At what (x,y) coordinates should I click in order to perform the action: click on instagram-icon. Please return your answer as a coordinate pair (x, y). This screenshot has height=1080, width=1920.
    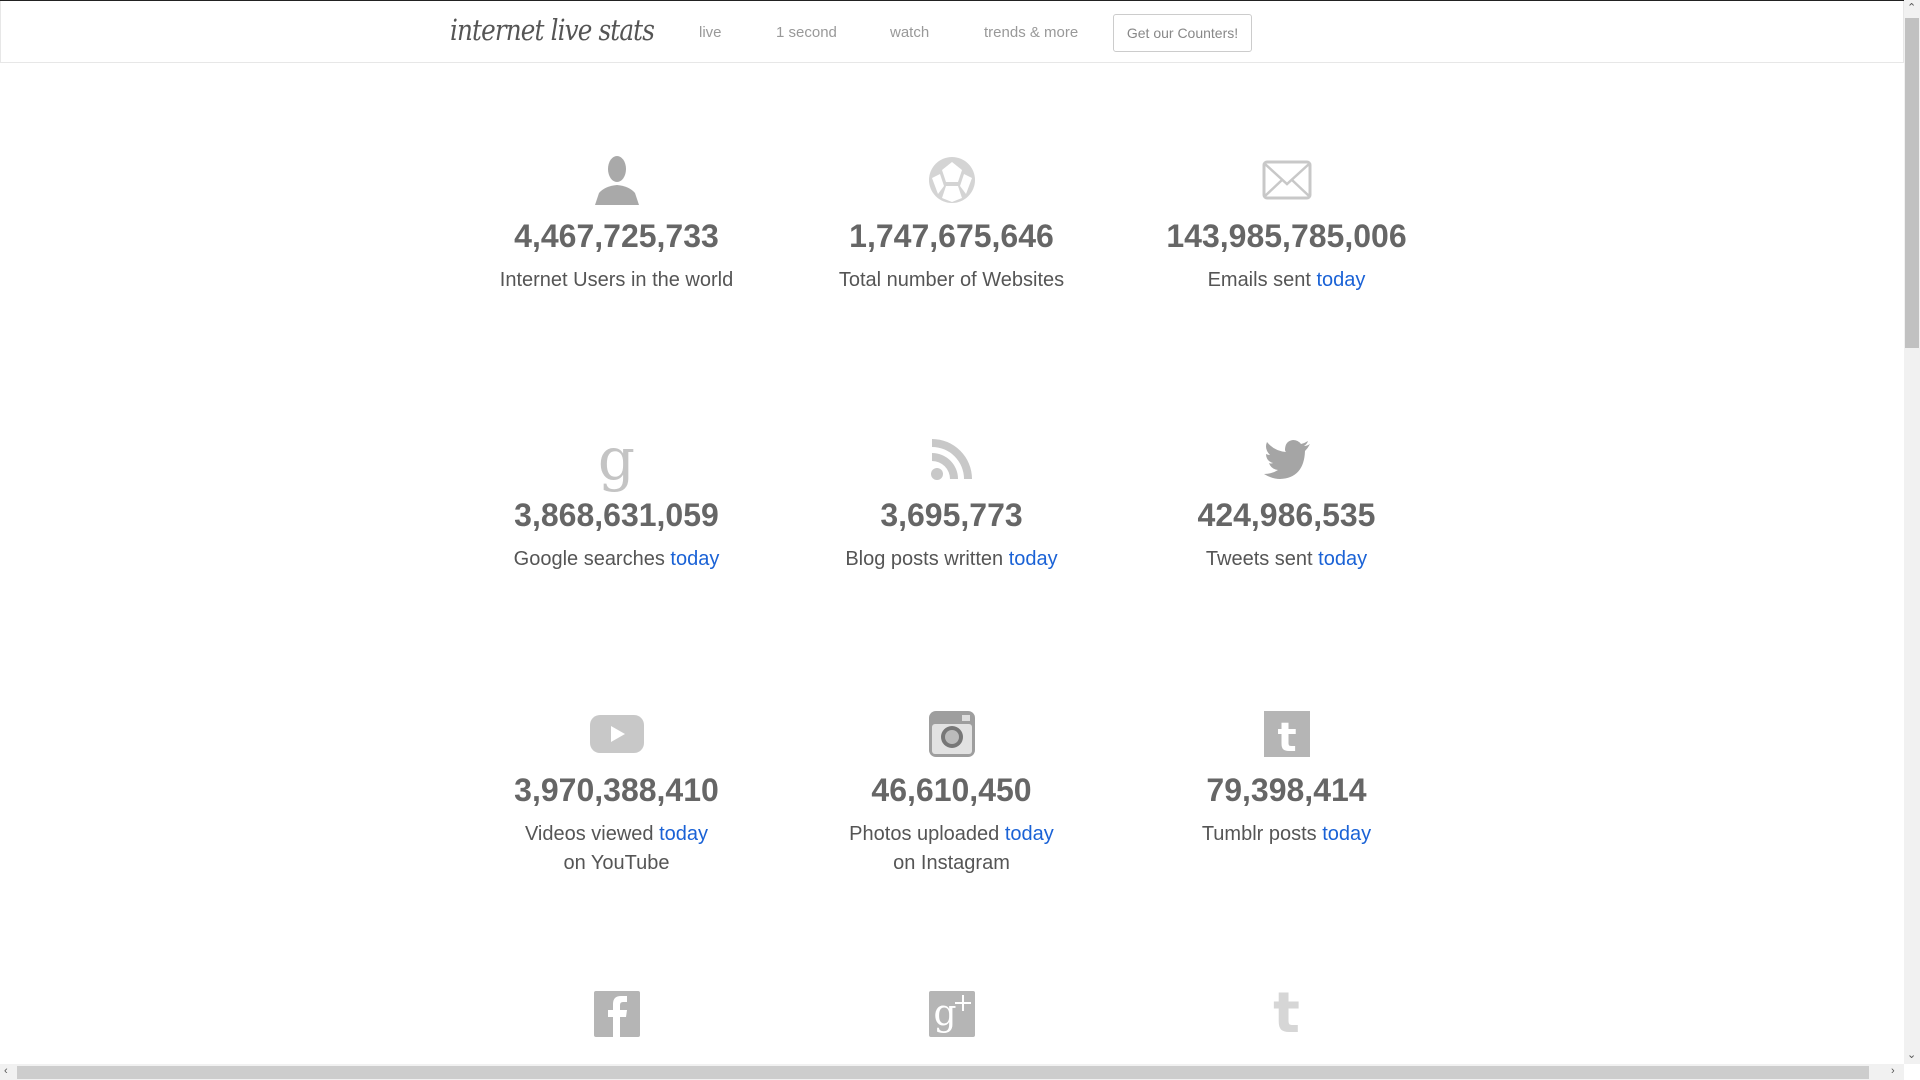
    Looking at the image, I should click on (951, 734).